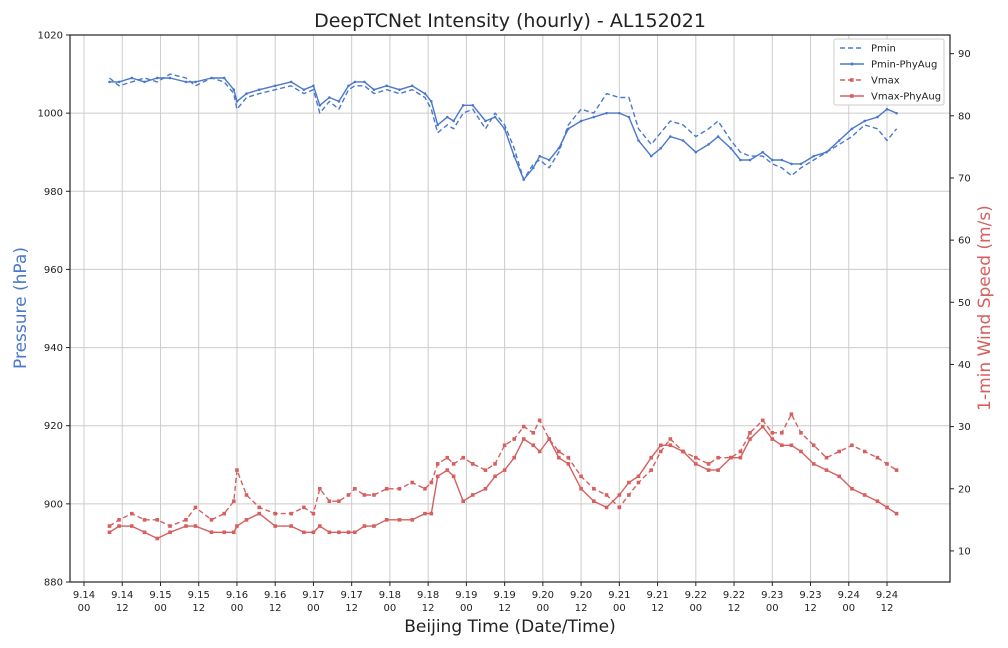 The image size is (1008, 648). I want to click on series-line-vmax-phyaug, so click(503, 482).